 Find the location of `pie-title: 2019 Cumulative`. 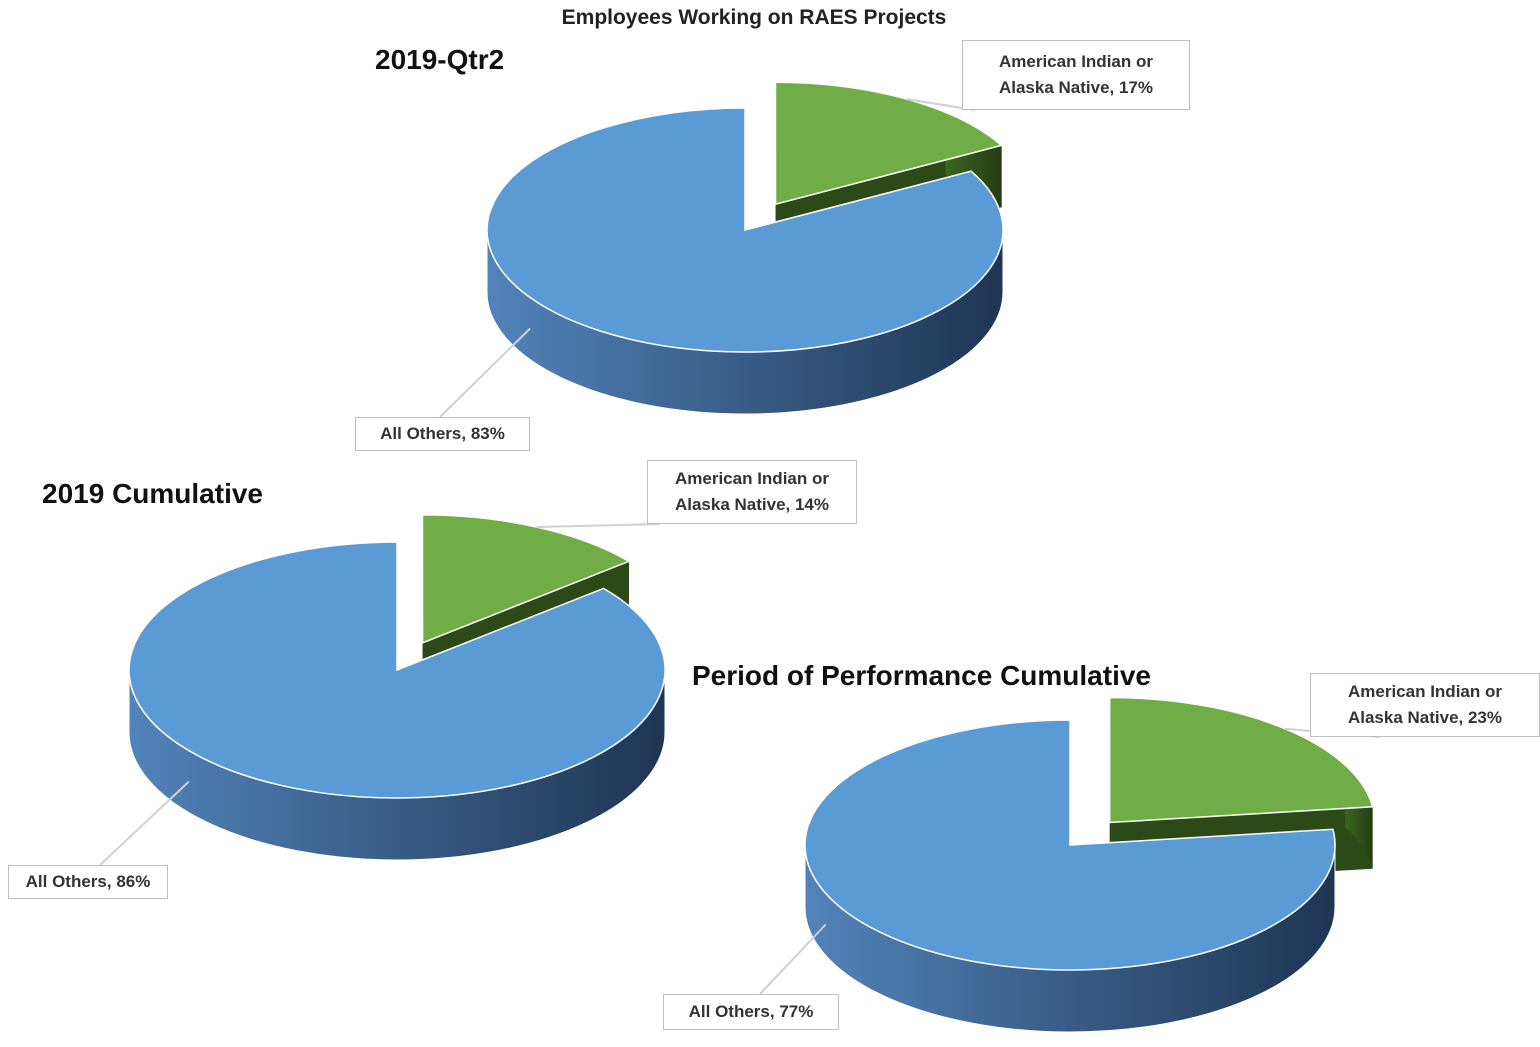

pie-title: 2019 Cumulative is located at coordinates (152, 493).